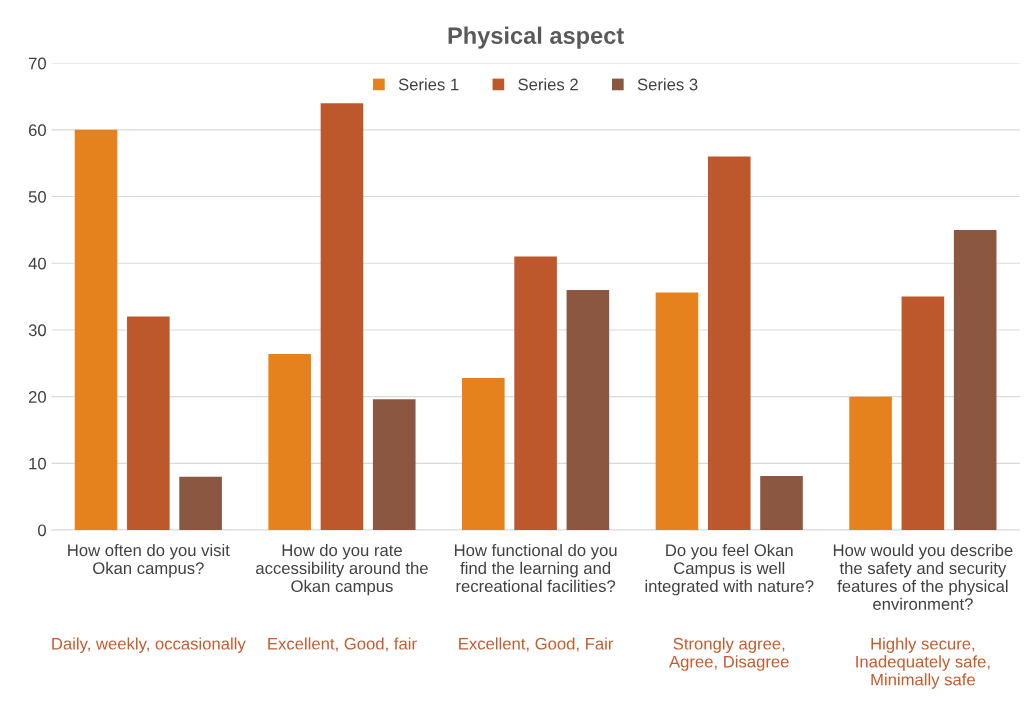  What do you see at coordinates (536, 37) in the screenshot?
I see `chart-title: Physical aspect` at bounding box center [536, 37].